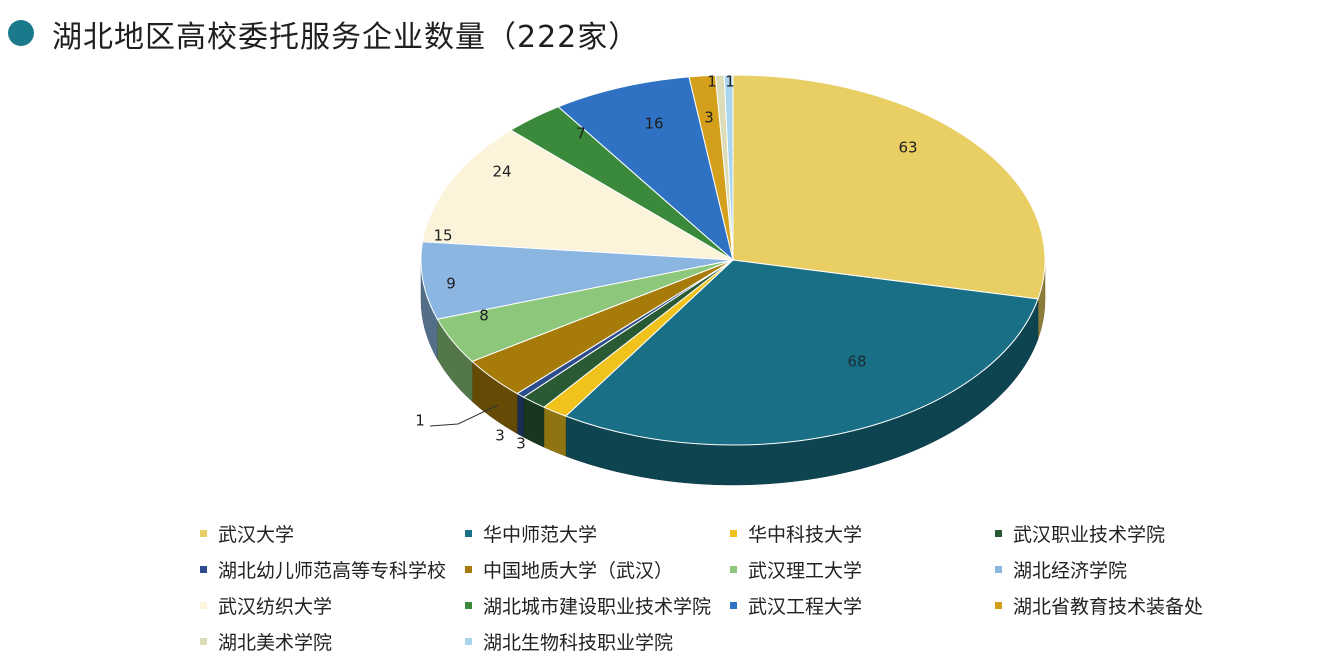 The height and width of the screenshot is (672, 1320). I want to click on legend-item-6: 武汉理工大学, so click(862, 569).